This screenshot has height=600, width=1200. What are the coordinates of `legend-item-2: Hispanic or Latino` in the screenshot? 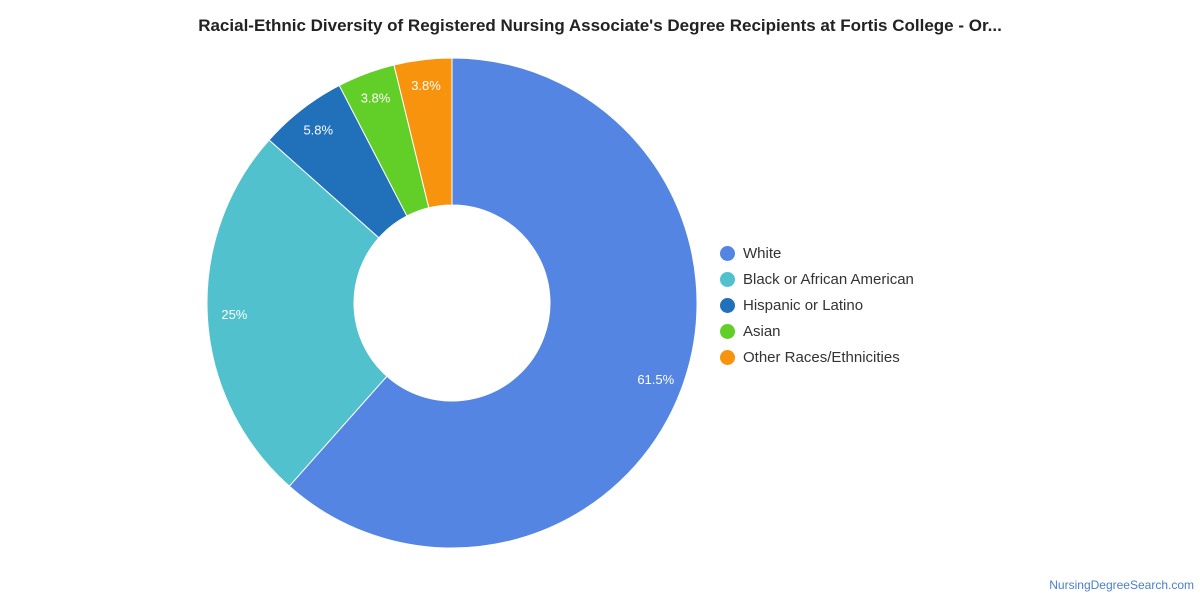 It's located at (817, 305).